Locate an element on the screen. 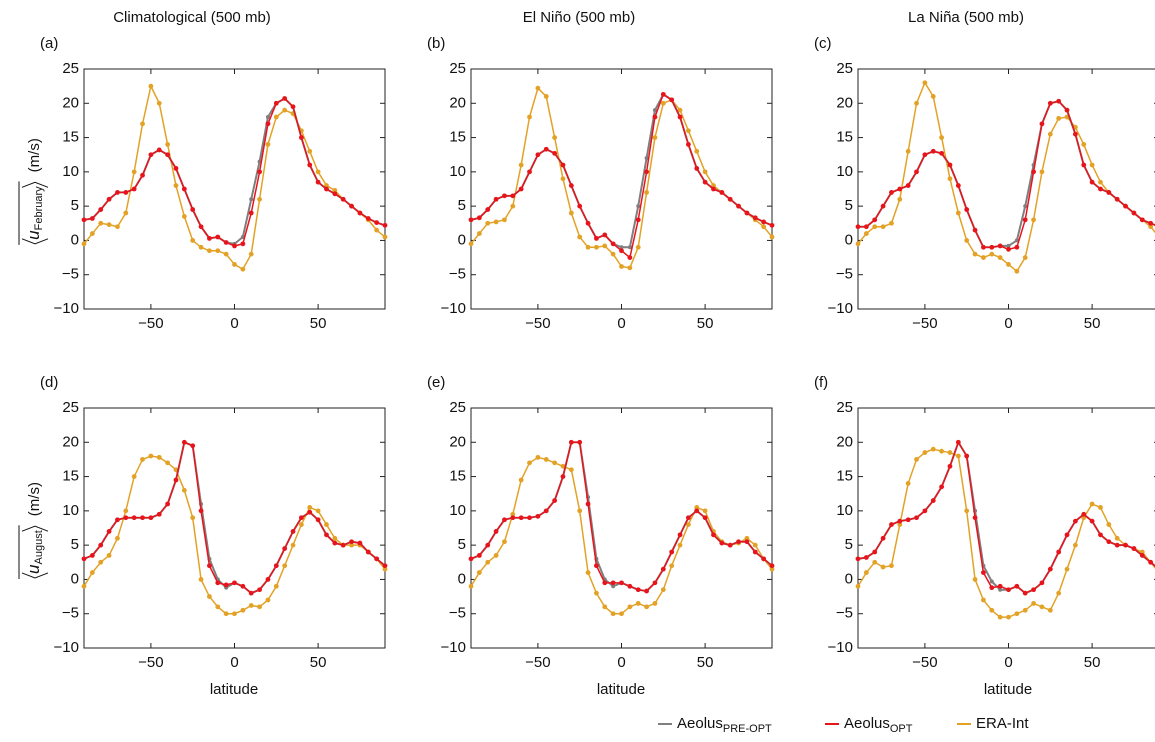 This screenshot has width=1155, height=742. x-tick-label: 0 is located at coordinates (1008, 662).